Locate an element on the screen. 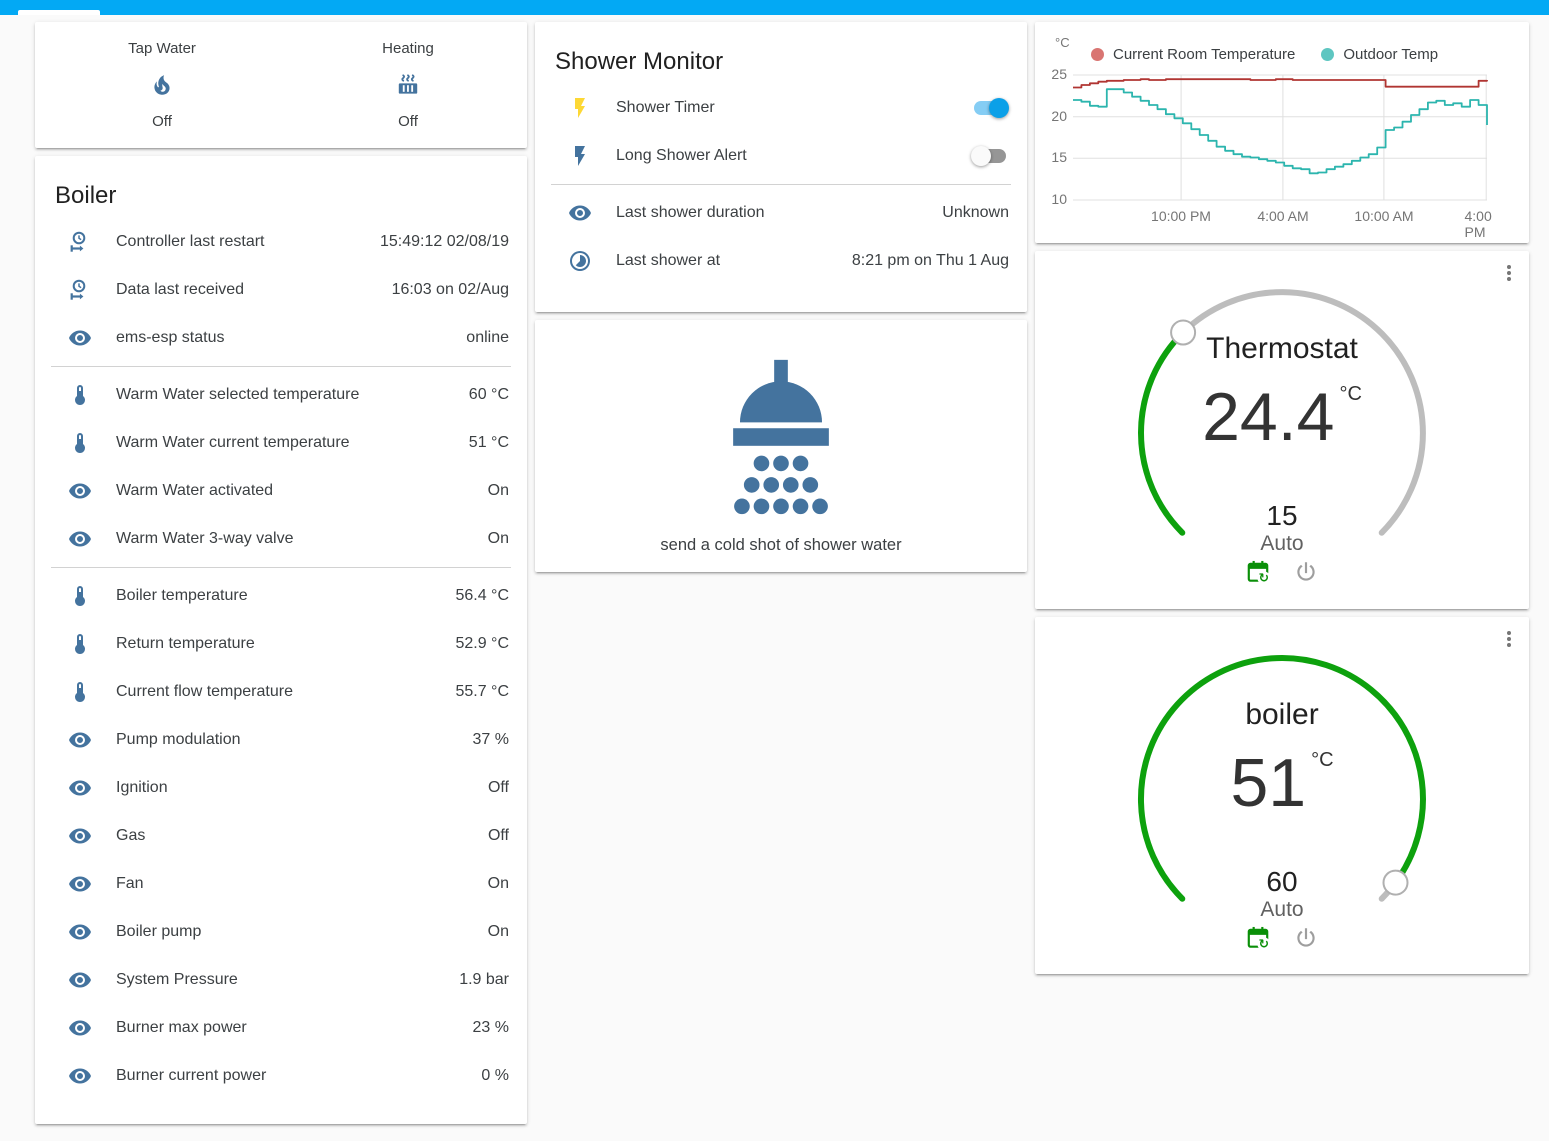 The height and width of the screenshot is (1141, 1549). hvac-mode: Auto is located at coordinates (1282, 909).